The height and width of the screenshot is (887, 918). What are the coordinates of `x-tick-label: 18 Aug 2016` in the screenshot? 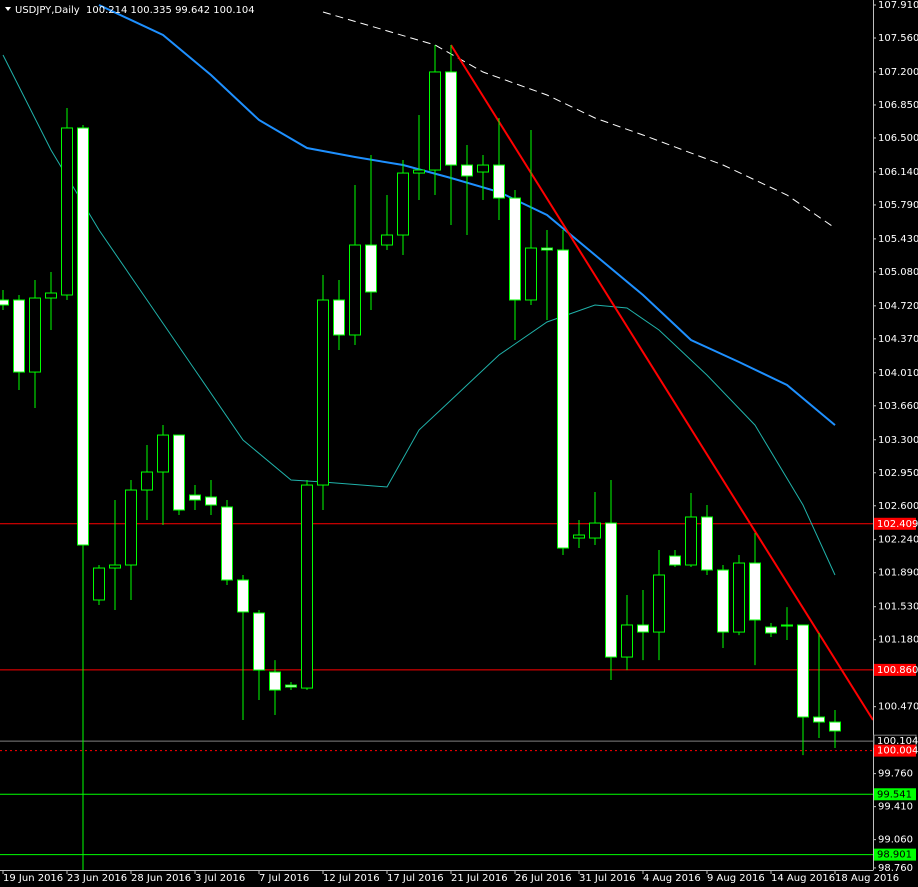 It's located at (867, 878).